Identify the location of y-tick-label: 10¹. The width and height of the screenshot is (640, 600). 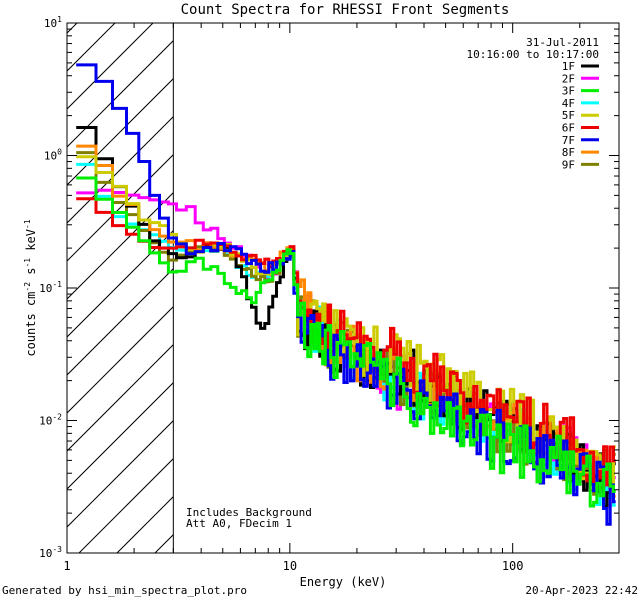
(53, 22).